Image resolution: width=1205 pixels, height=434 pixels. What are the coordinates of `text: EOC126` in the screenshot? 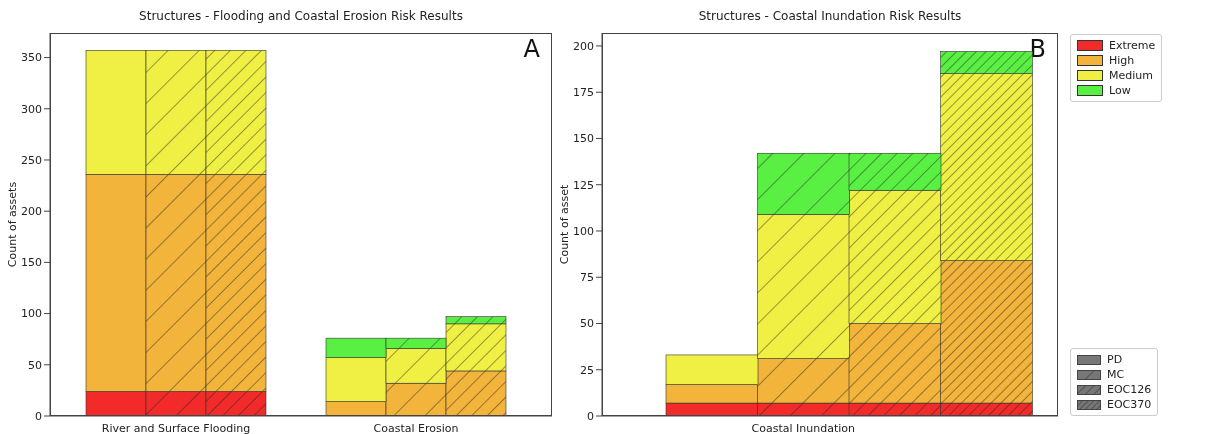 It's located at (1129, 389).